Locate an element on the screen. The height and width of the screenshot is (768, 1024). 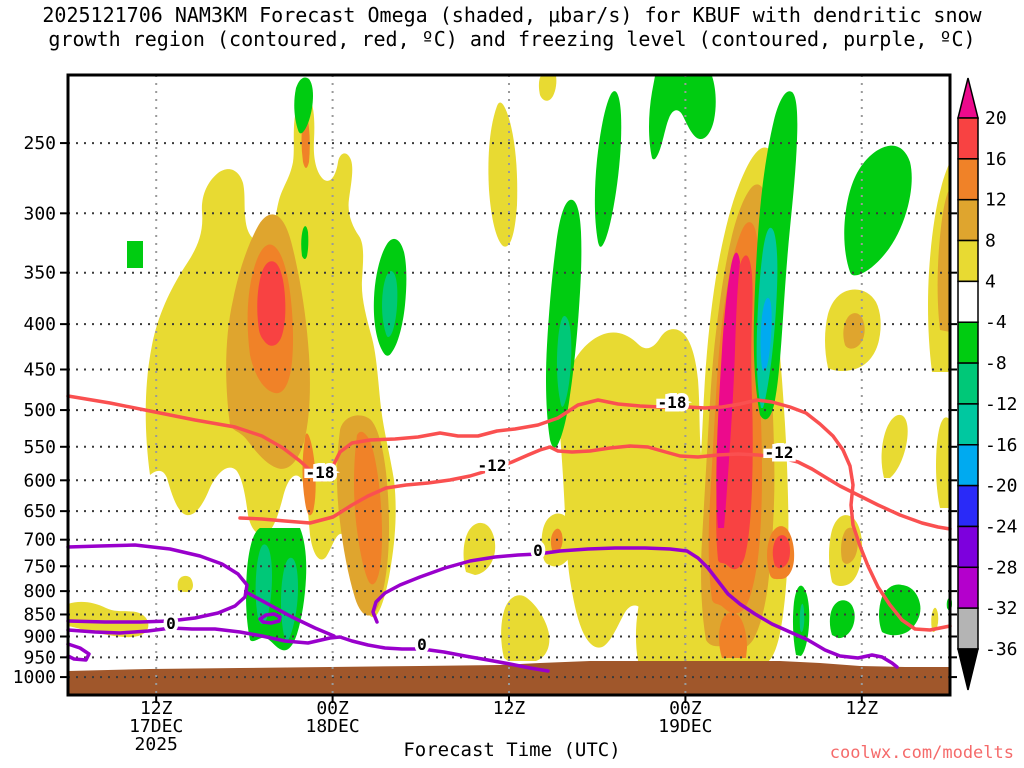
xlabel-line: 18DEC is located at coordinates (333, 726).